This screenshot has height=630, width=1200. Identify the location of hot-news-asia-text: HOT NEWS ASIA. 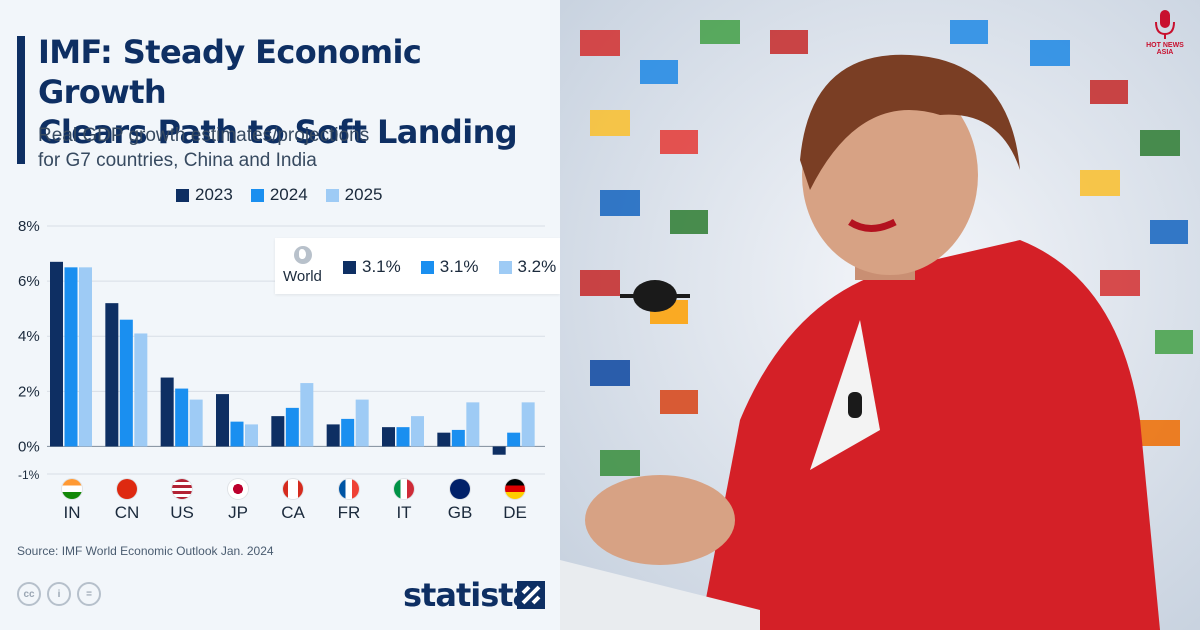
(1165, 49).